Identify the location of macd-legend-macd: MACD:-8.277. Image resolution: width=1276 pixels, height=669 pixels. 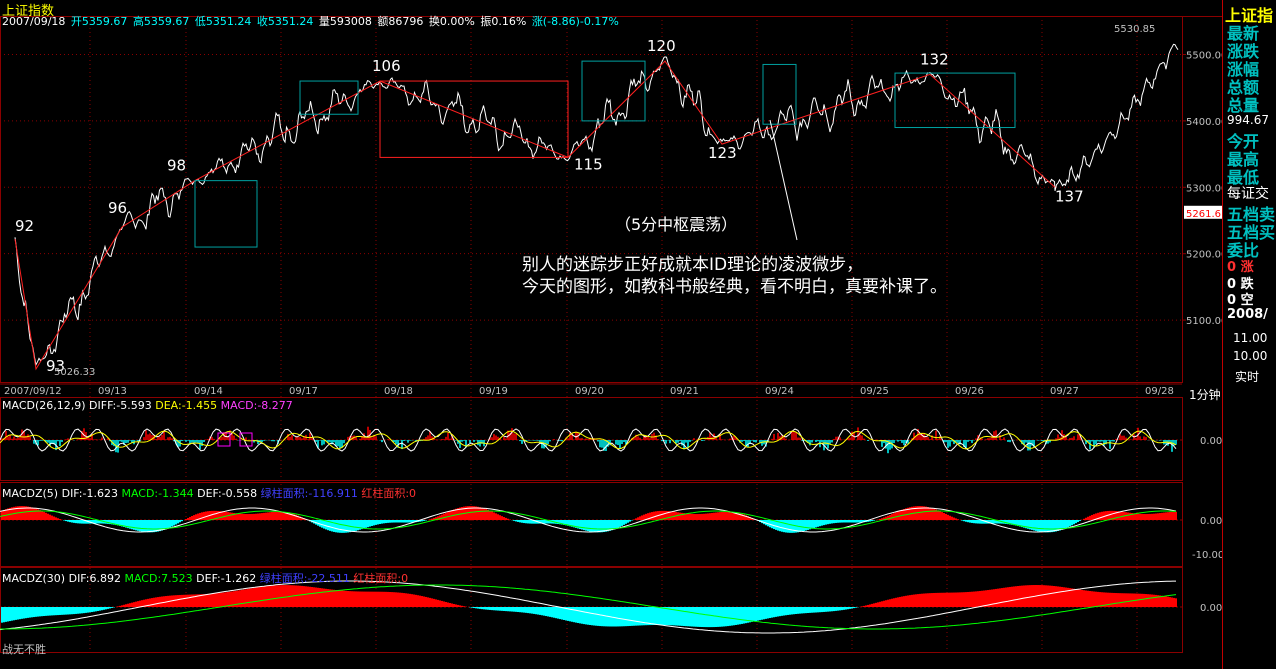
(256, 405).